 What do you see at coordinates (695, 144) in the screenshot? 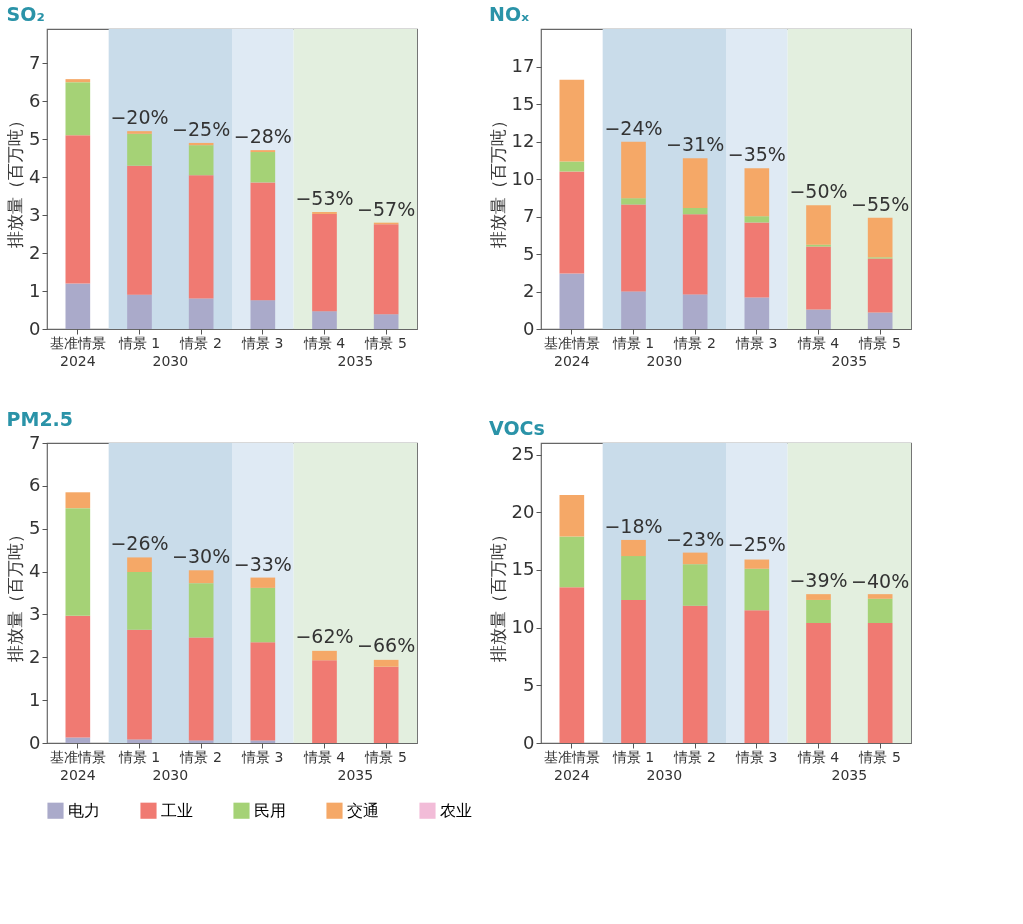
I see `annotation: −31%` at bounding box center [695, 144].